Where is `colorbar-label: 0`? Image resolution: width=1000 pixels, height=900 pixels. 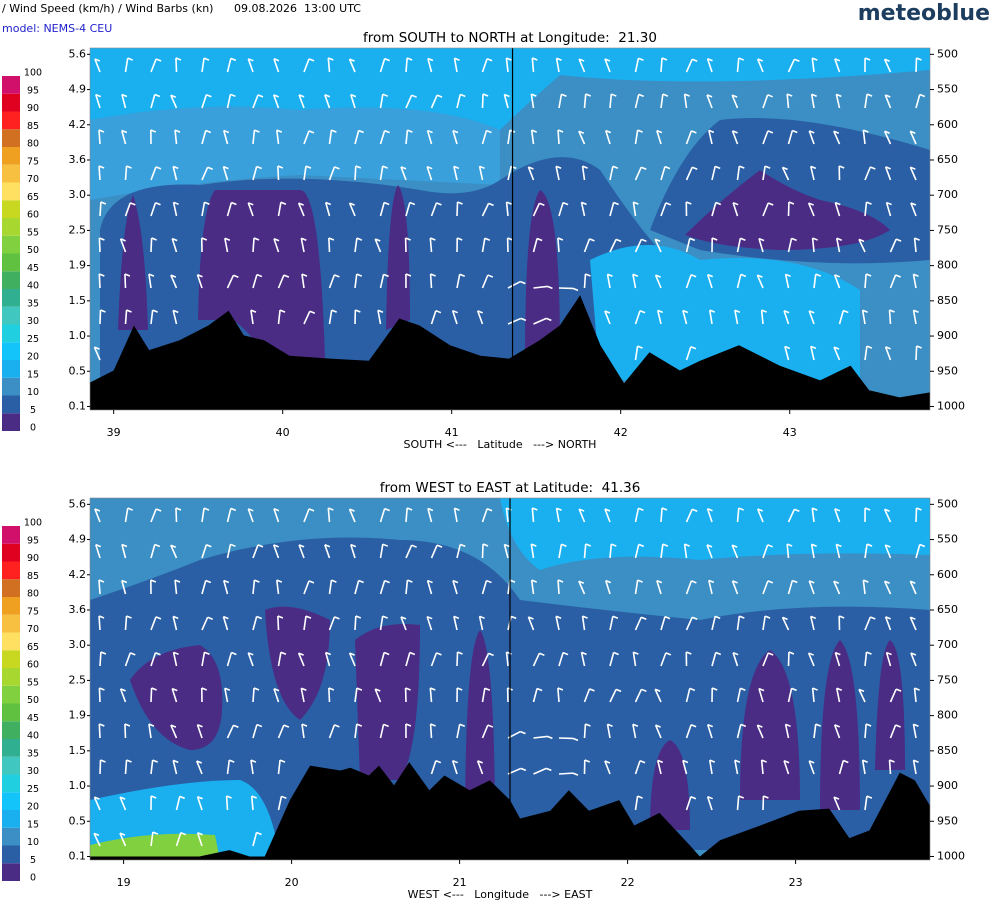 colorbar-label: 0 is located at coordinates (33, 428).